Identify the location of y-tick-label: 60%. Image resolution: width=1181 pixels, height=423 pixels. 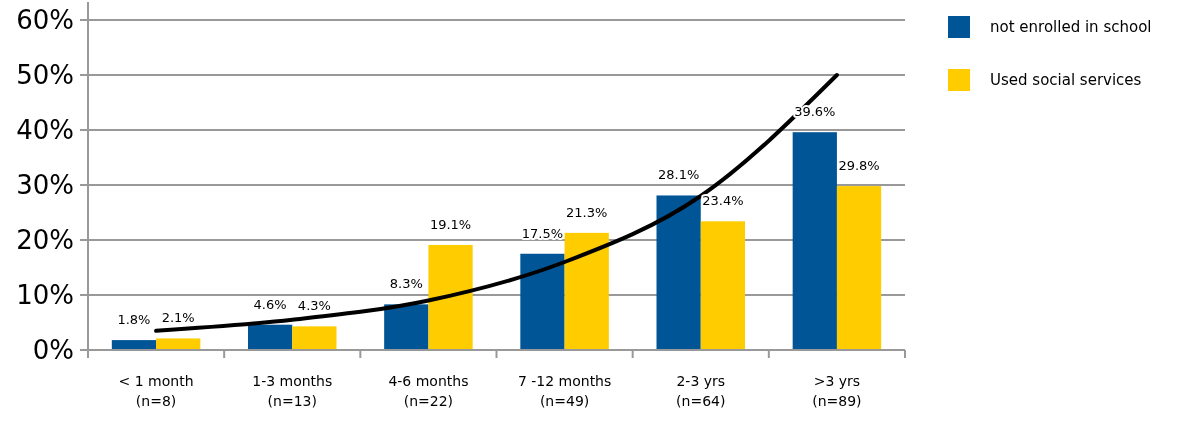
(45, 20).